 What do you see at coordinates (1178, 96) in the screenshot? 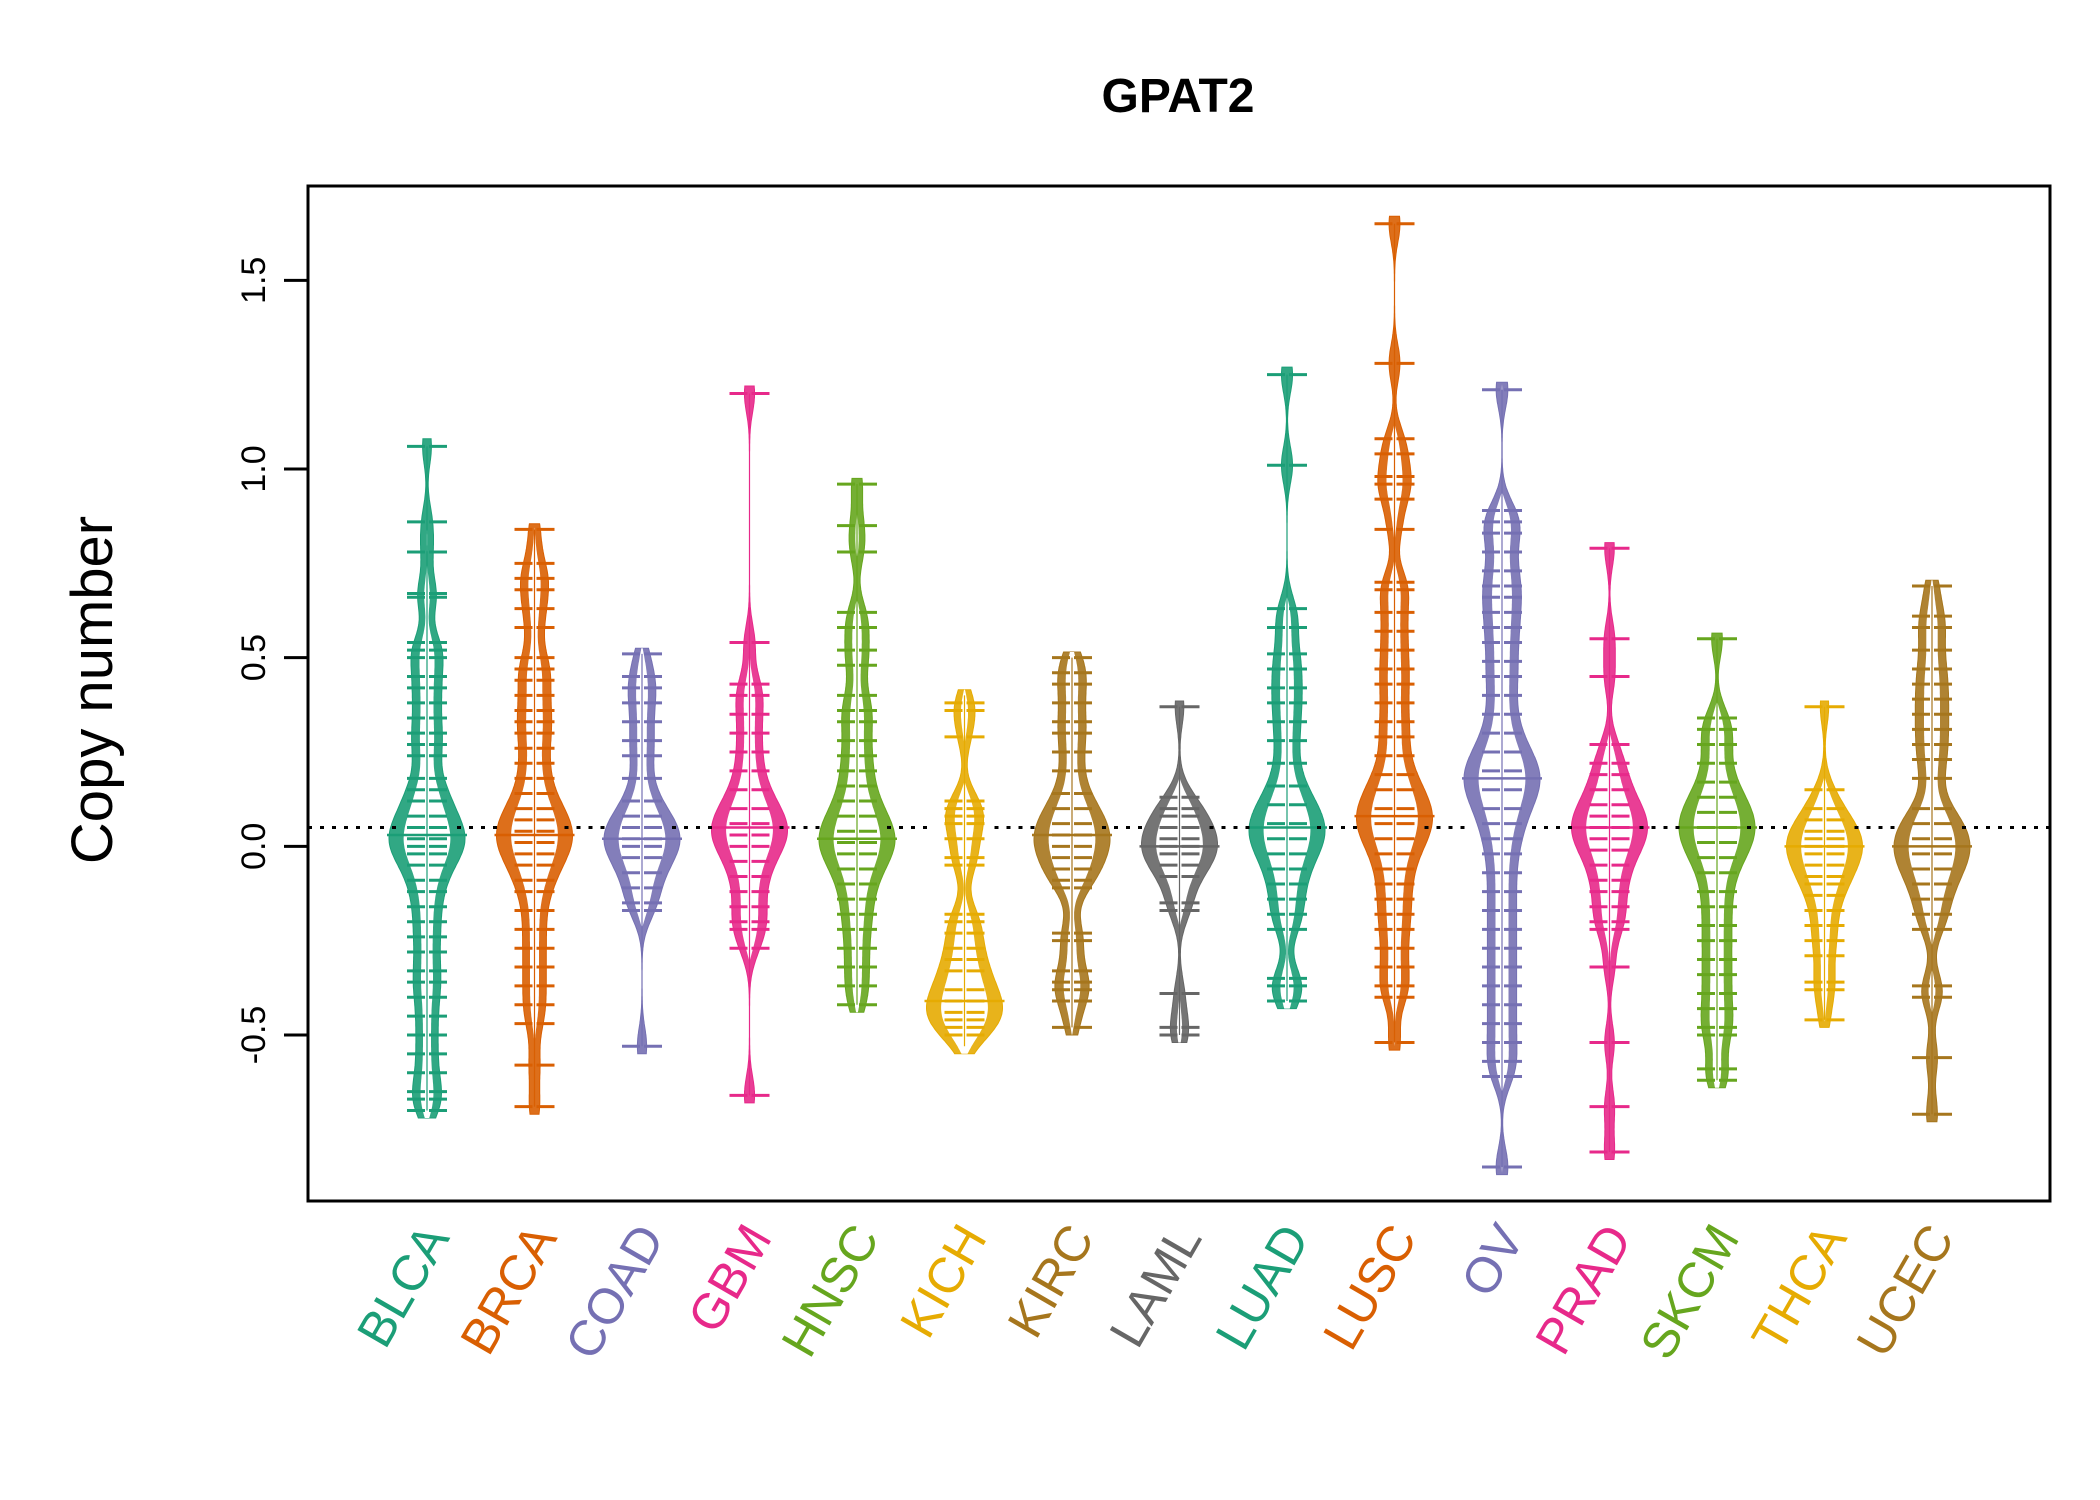
I see `chart-title: GPAT2` at bounding box center [1178, 96].